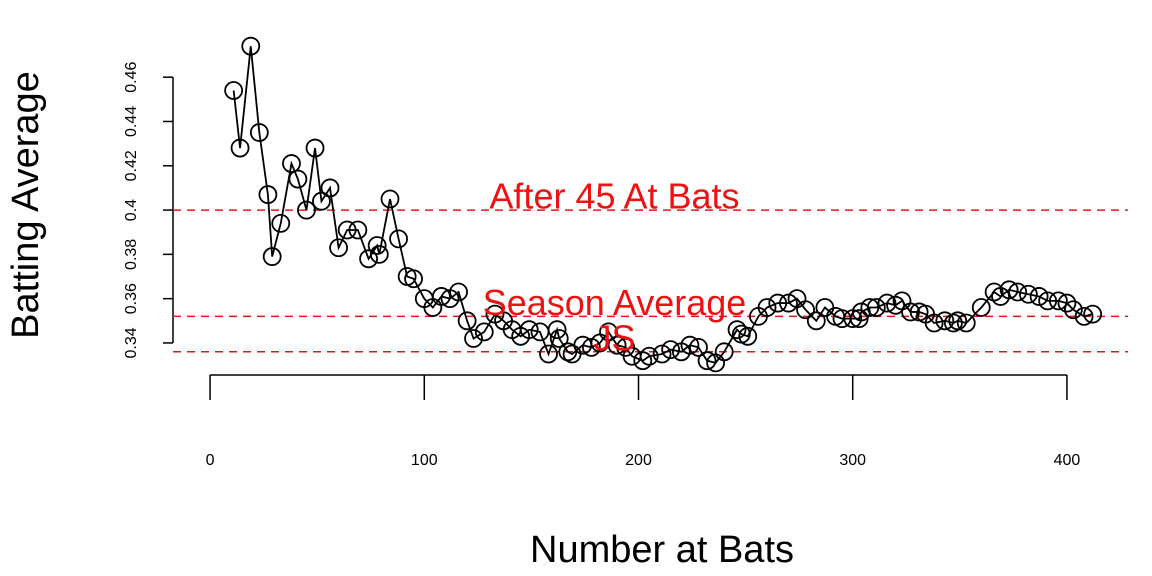  Describe the element at coordinates (638, 460) in the screenshot. I see `x-tick-label: 200` at that location.